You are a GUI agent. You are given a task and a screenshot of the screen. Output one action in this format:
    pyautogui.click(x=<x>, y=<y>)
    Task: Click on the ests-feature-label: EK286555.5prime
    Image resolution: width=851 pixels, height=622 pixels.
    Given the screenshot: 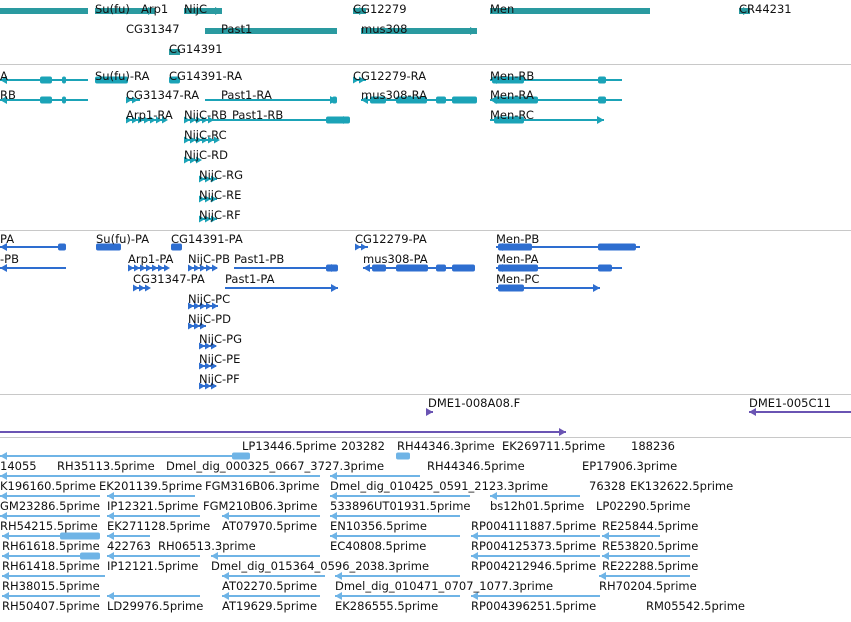 What is the action you would take?
    pyautogui.click(x=387, y=606)
    